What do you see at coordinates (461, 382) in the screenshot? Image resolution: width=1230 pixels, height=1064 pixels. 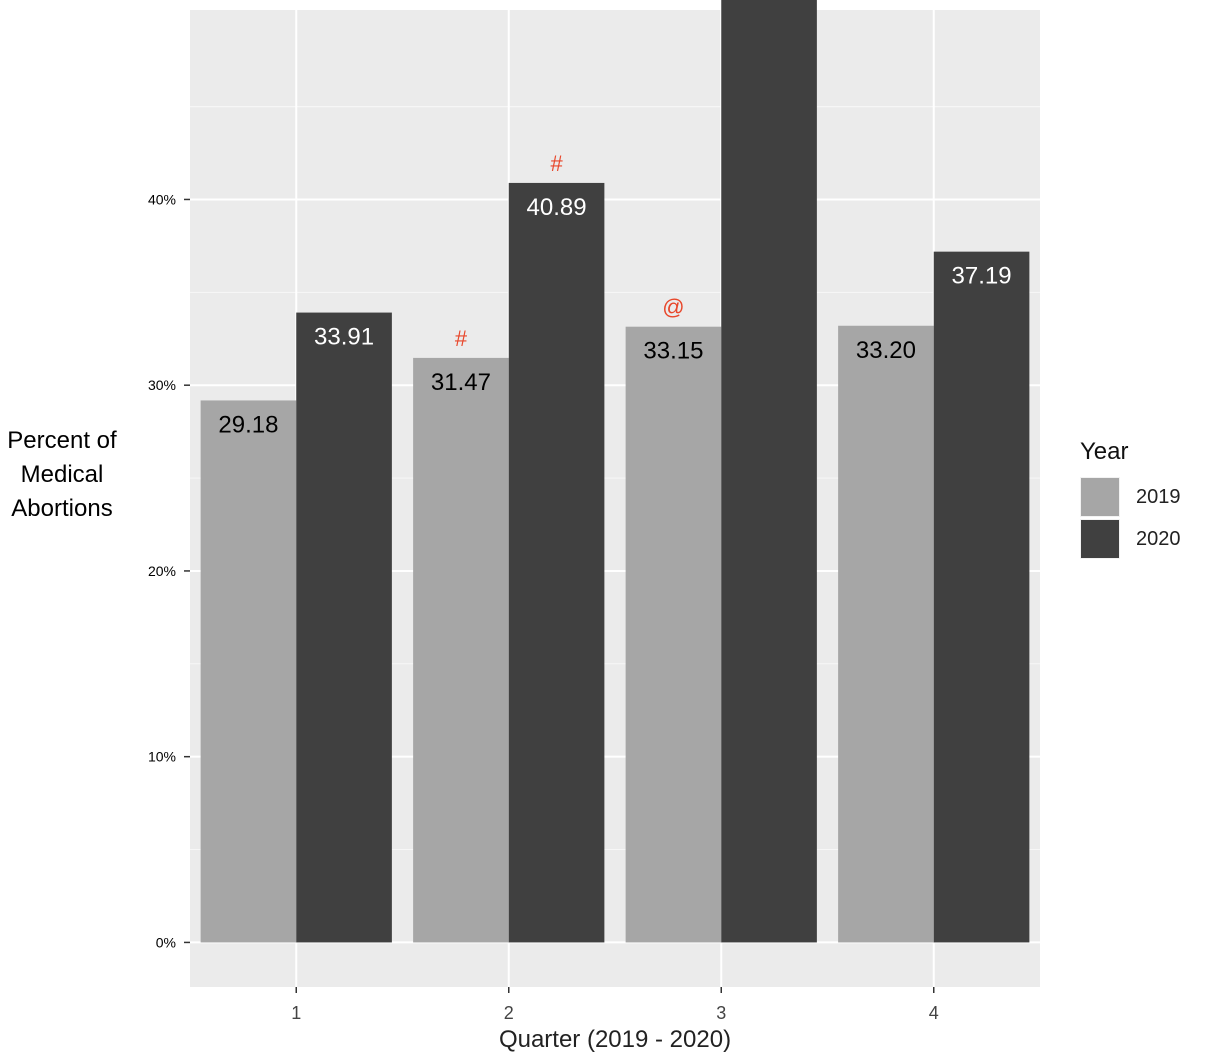 I see `bar-value-label: 31.47` at bounding box center [461, 382].